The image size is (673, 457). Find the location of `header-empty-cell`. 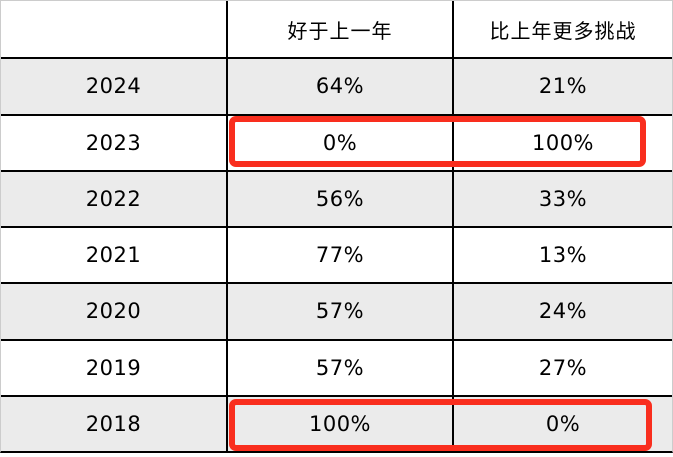

header-empty-cell is located at coordinates (113, 29).